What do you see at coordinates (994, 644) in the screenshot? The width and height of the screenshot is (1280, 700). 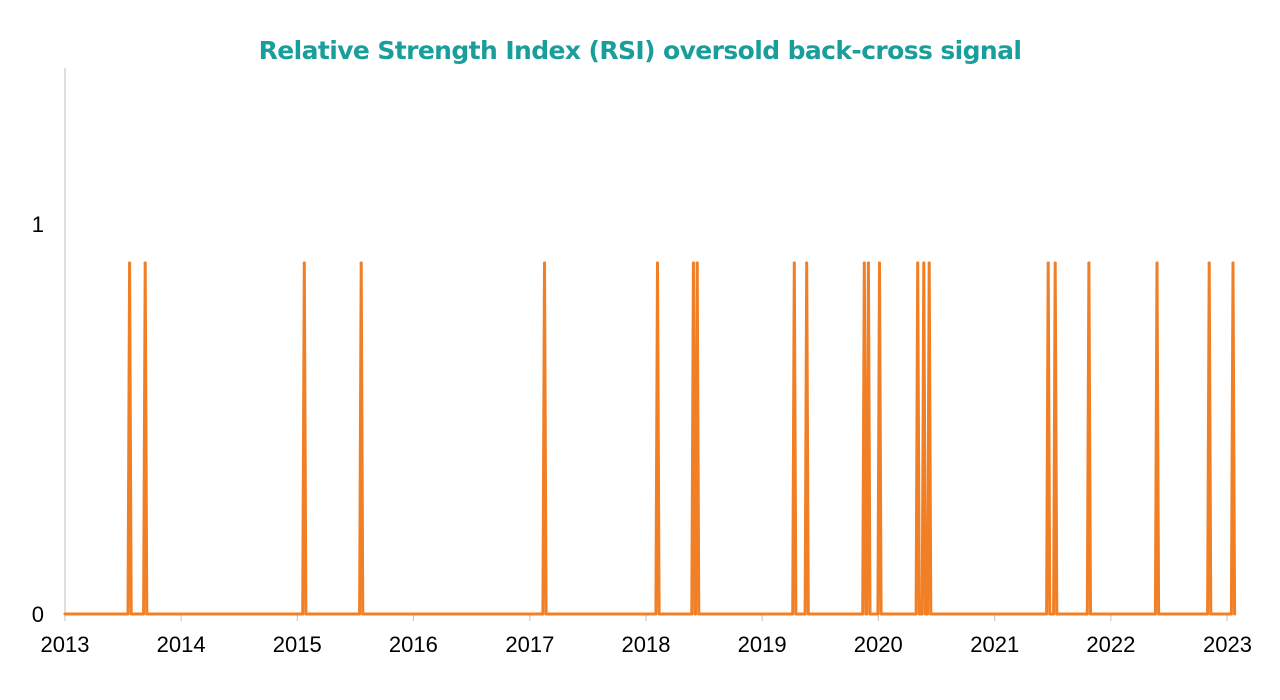 I see `x-tick-label: 2021` at bounding box center [994, 644].